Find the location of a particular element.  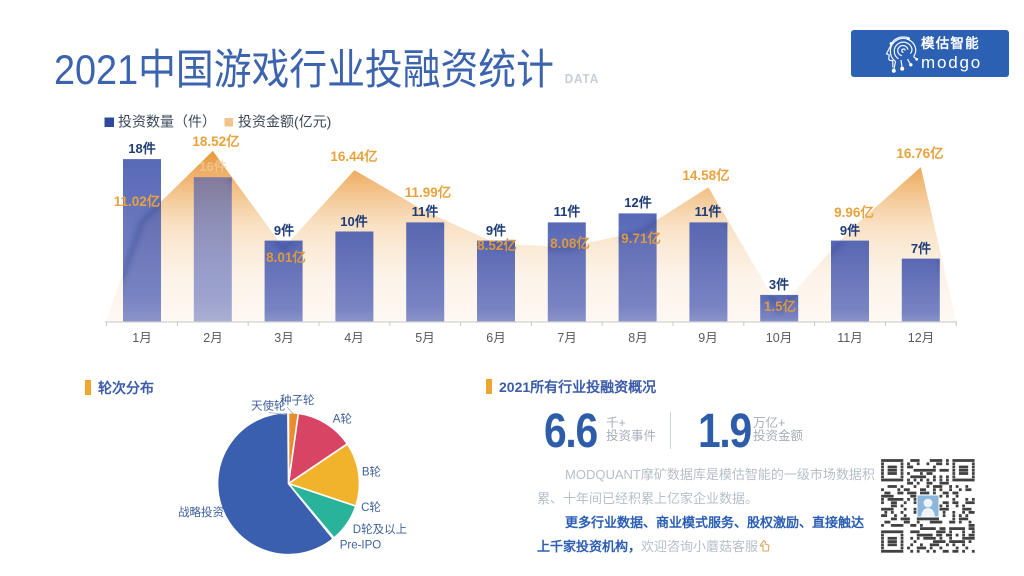

svg-text: 9月 is located at coordinates (707, 338).